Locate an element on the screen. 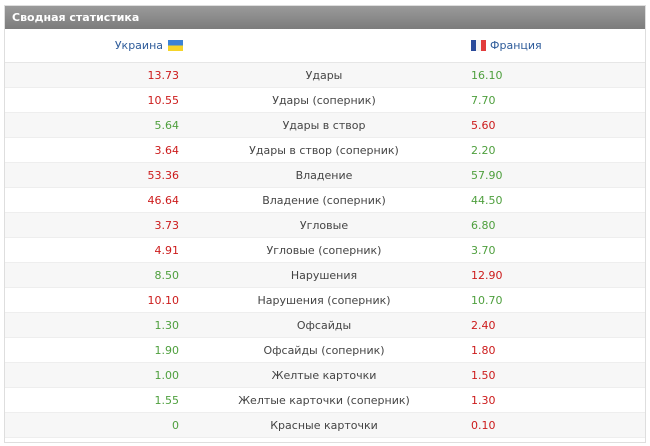 The height and width of the screenshot is (446, 650). stat-row: 10.10 Нарушения (соперник) 10.70 is located at coordinates (325, 300).